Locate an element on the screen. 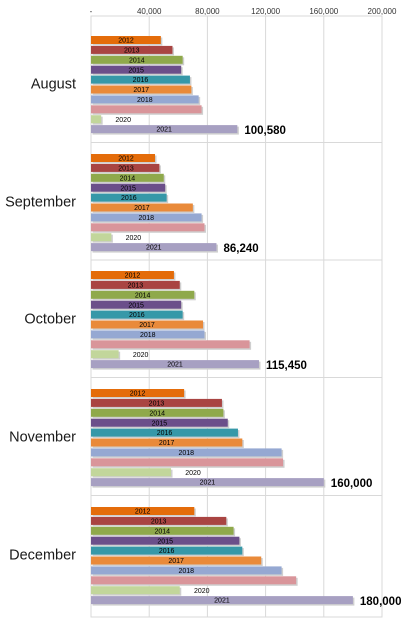 The width and height of the screenshot is (406, 620). x-tick-label: 80,000 is located at coordinates (207, 11).